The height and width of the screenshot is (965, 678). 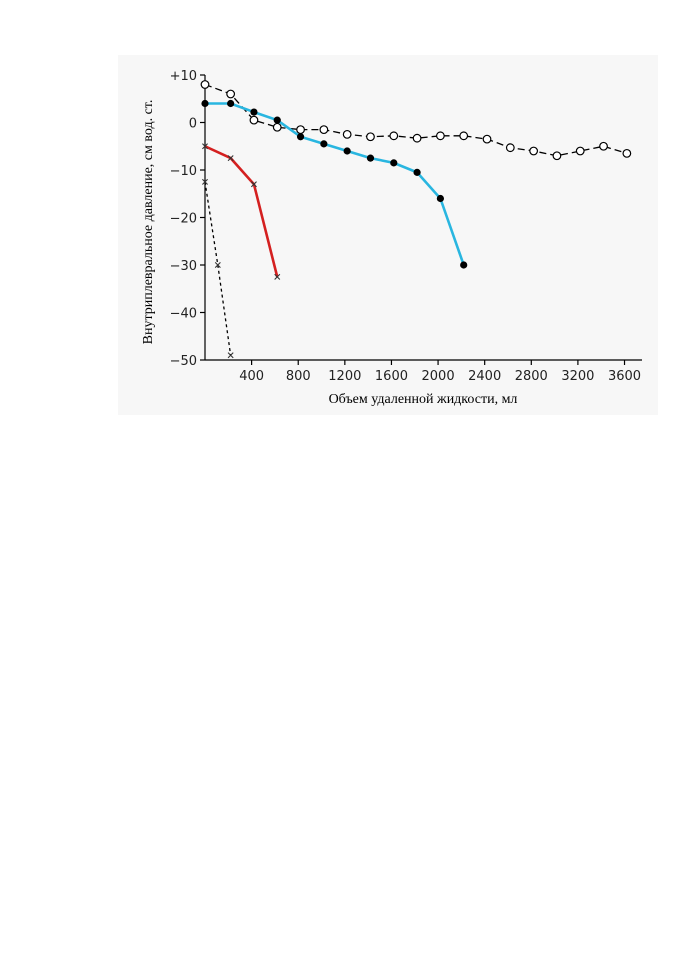 What do you see at coordinates (183, 266) in the screenshot?
I see `y-tick-label: −30` at bounding box center [183, 266].